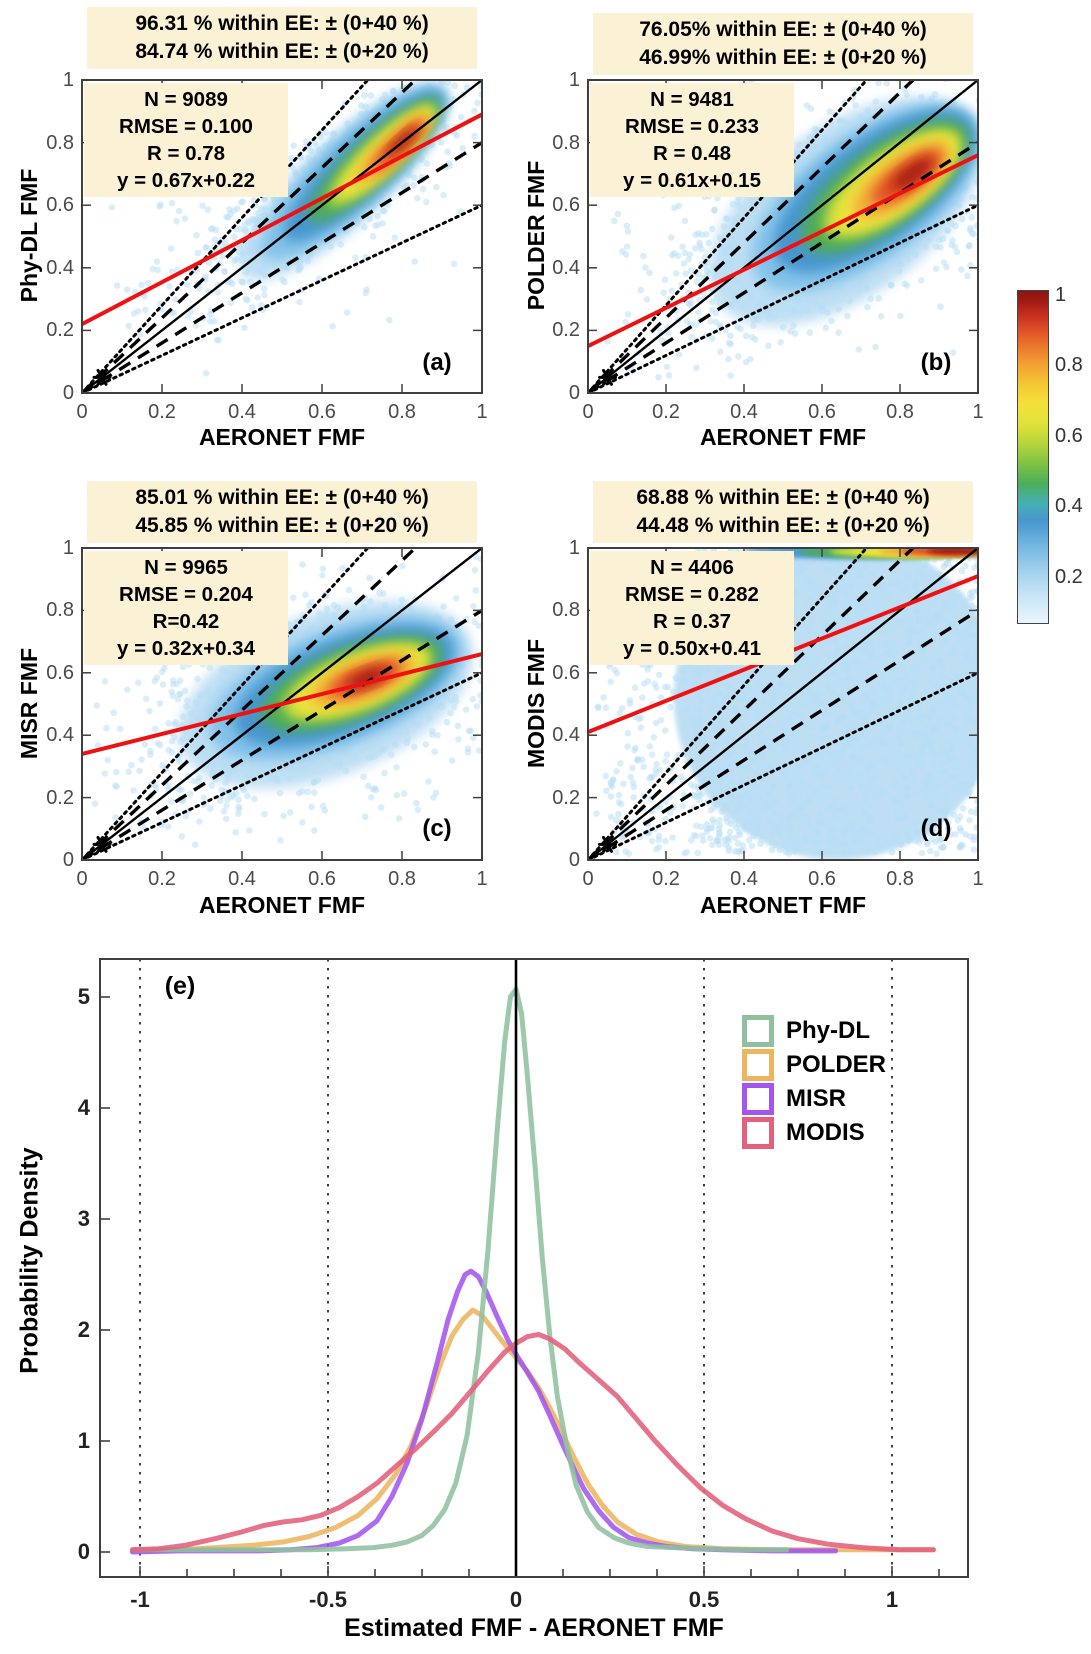 The height and width of the screenshot is (1654, 1091). What do you see at coordinates (783, 29) in the screenshot?
I see `ee-header-line: 76.05% within EE: ± (0+40 %)` at bounding box center [783, 29].